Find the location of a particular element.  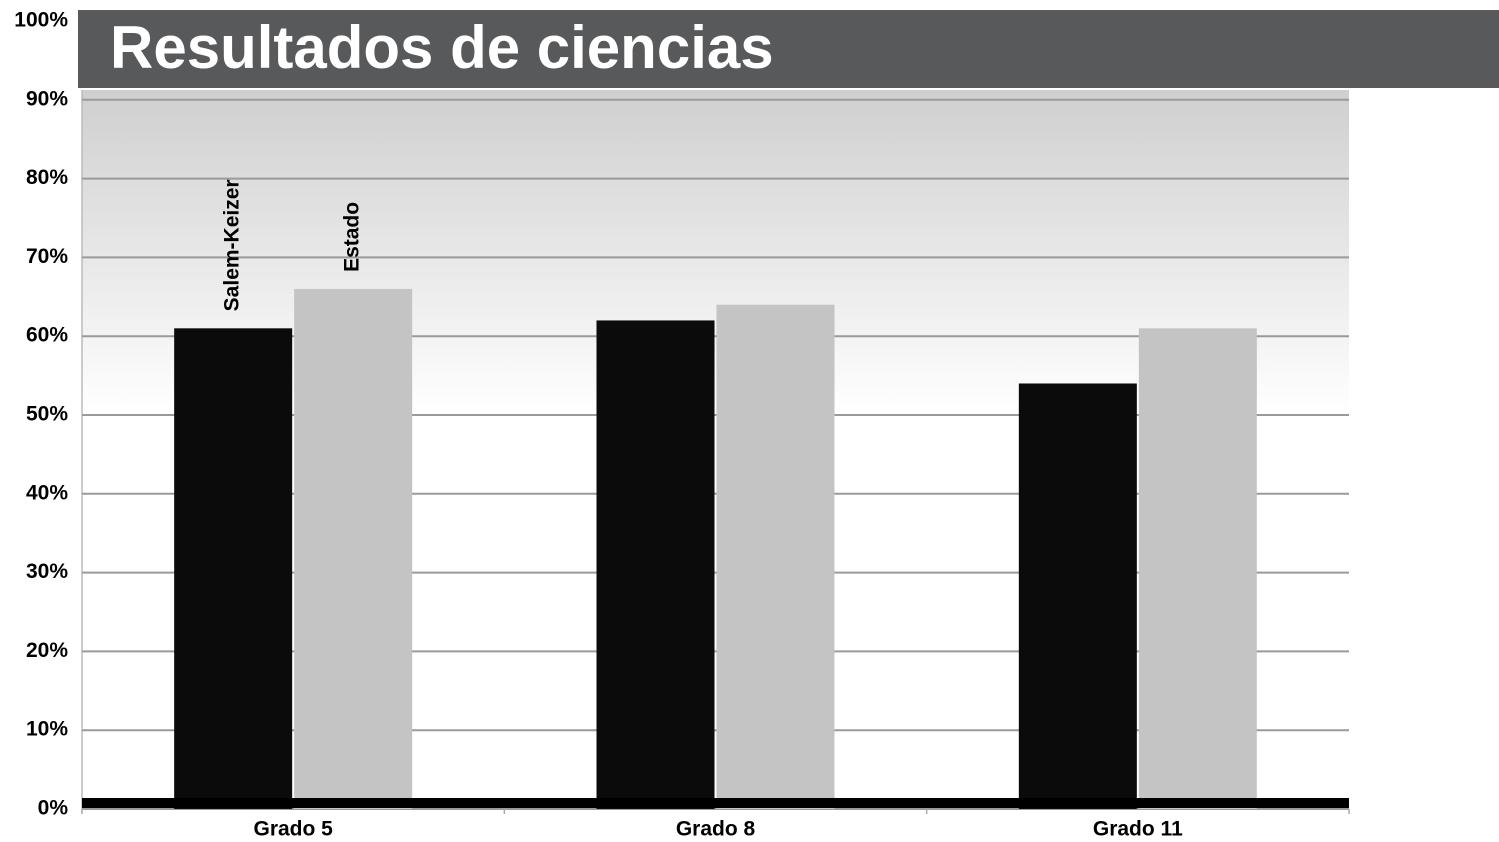

y-tick-label: 50% is located at coordinates (47, 414).